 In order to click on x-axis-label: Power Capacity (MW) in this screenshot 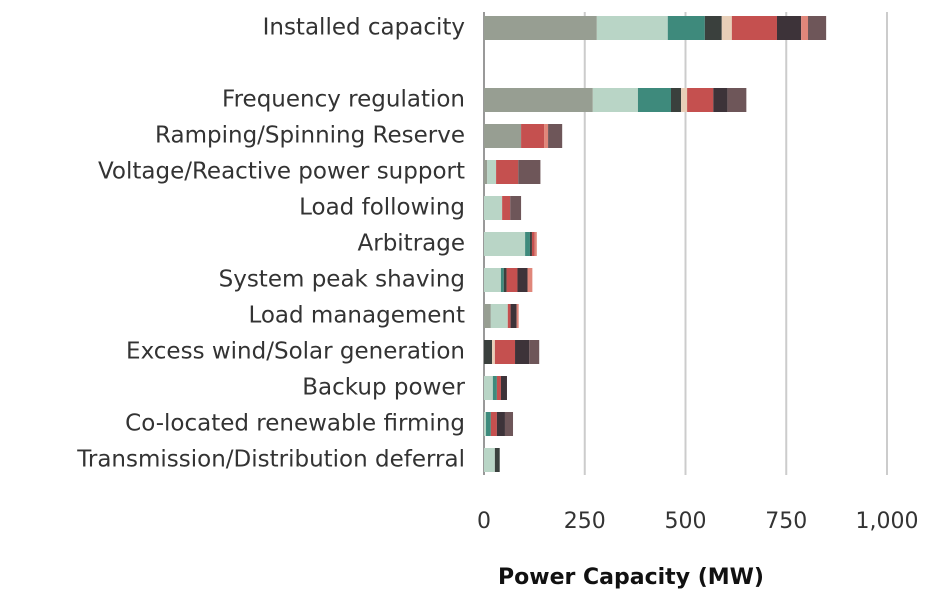, I will do `click(631, 577)`.